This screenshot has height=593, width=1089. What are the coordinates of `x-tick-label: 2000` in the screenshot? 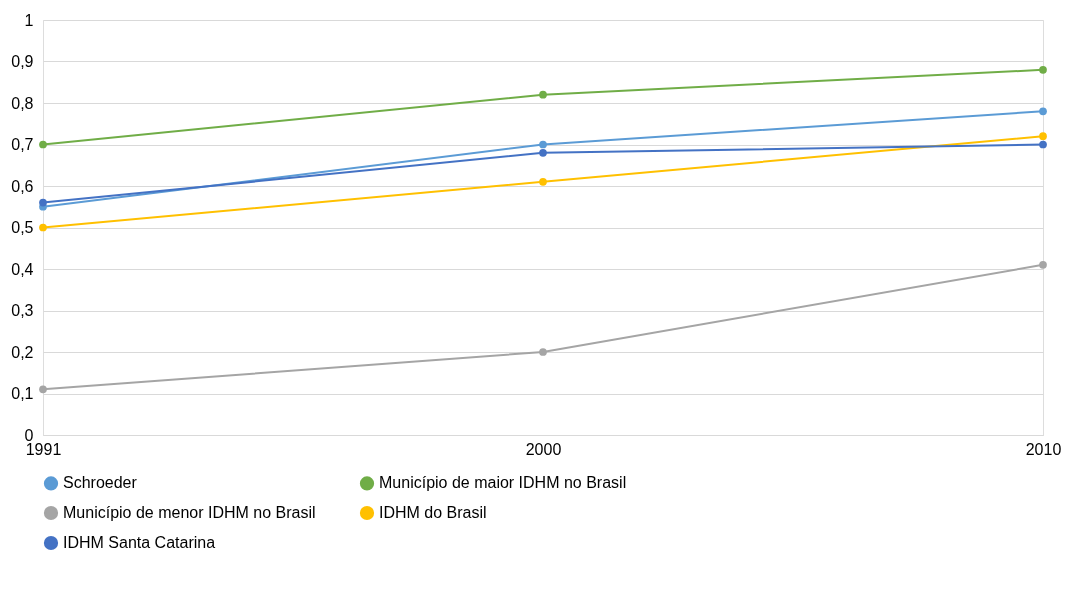 It's located at (543, 449).